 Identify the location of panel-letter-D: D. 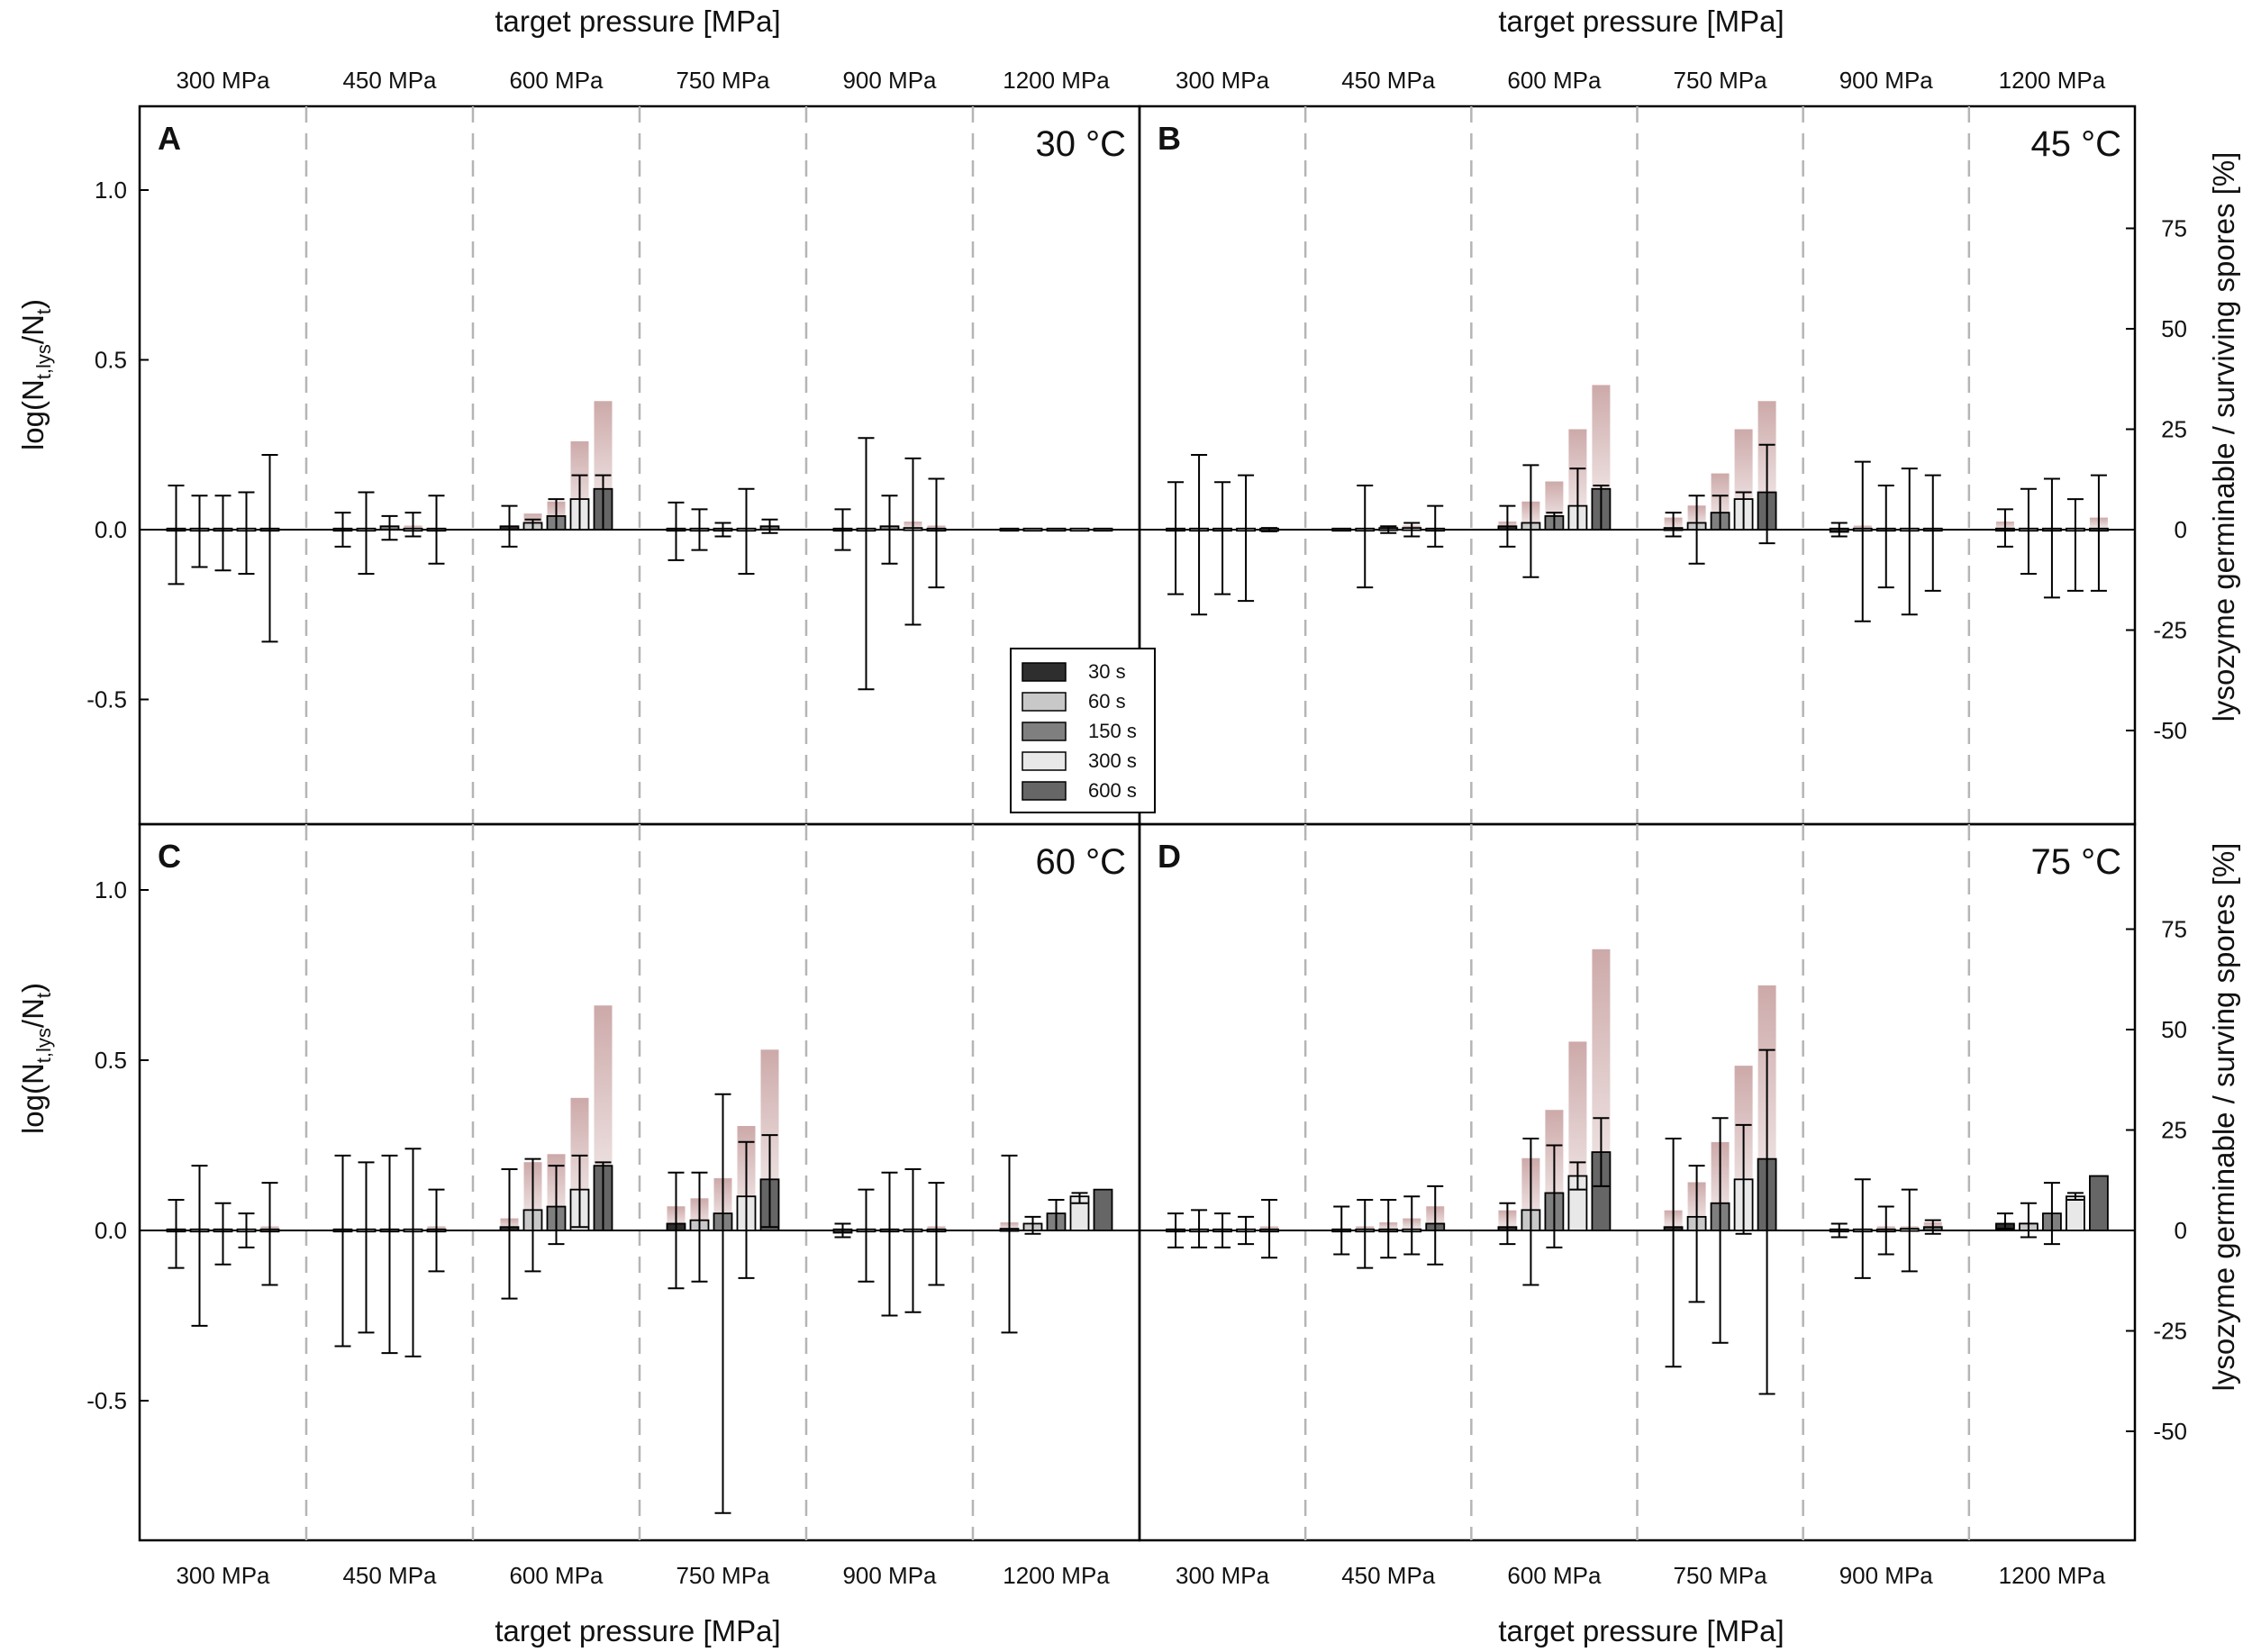
(1169, 856).